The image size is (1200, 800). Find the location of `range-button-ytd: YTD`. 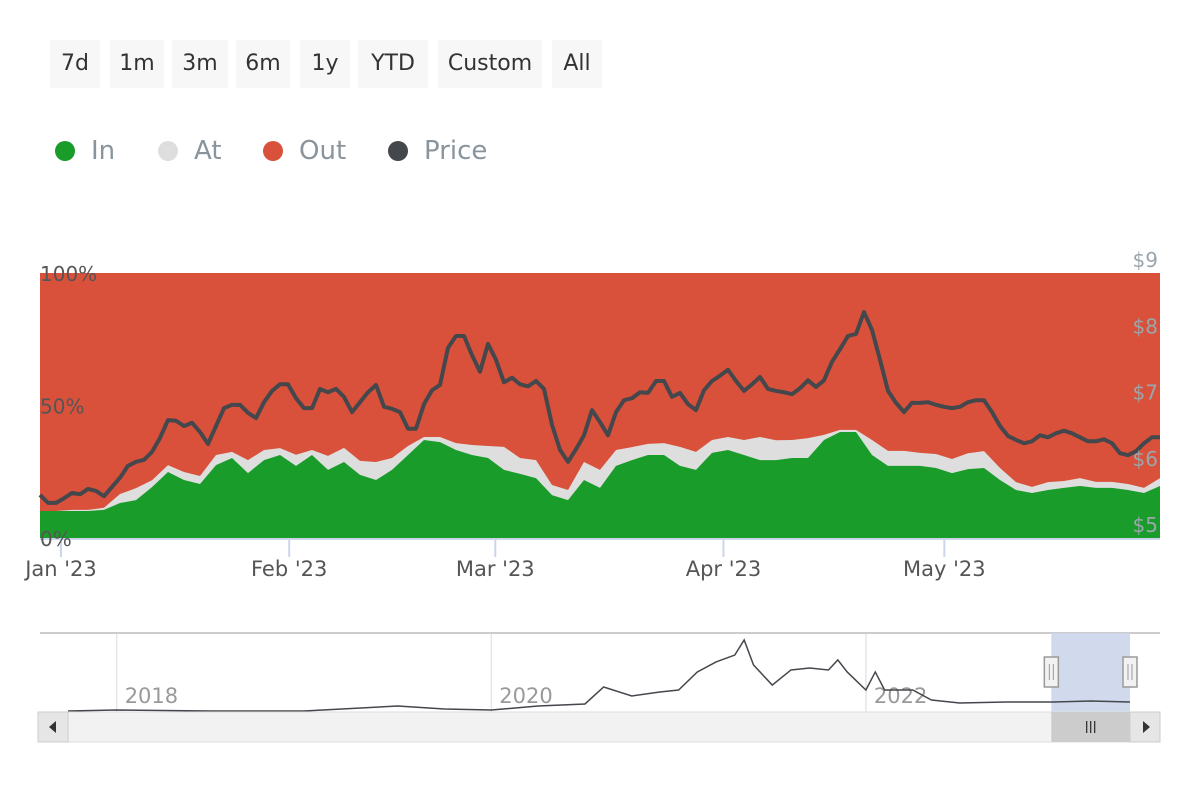

range-button-ytd: YTD is located at coordinates (393, 64).